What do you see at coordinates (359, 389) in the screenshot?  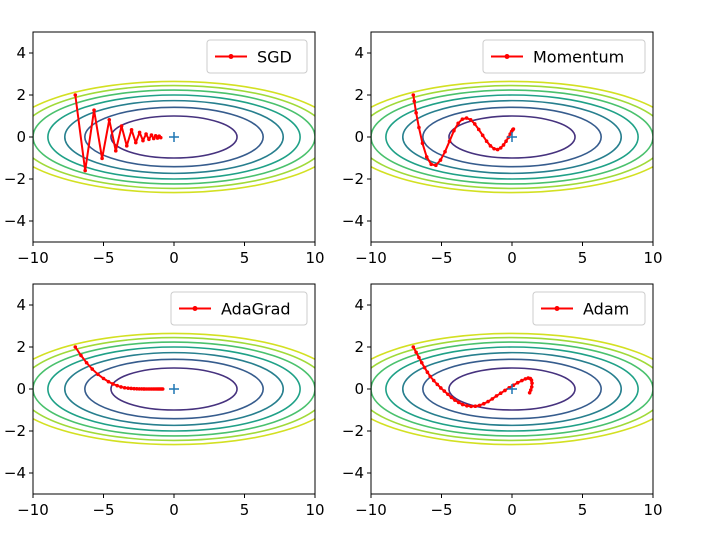 I see `y-tick-label: 0` at bounding box center [359, 389].